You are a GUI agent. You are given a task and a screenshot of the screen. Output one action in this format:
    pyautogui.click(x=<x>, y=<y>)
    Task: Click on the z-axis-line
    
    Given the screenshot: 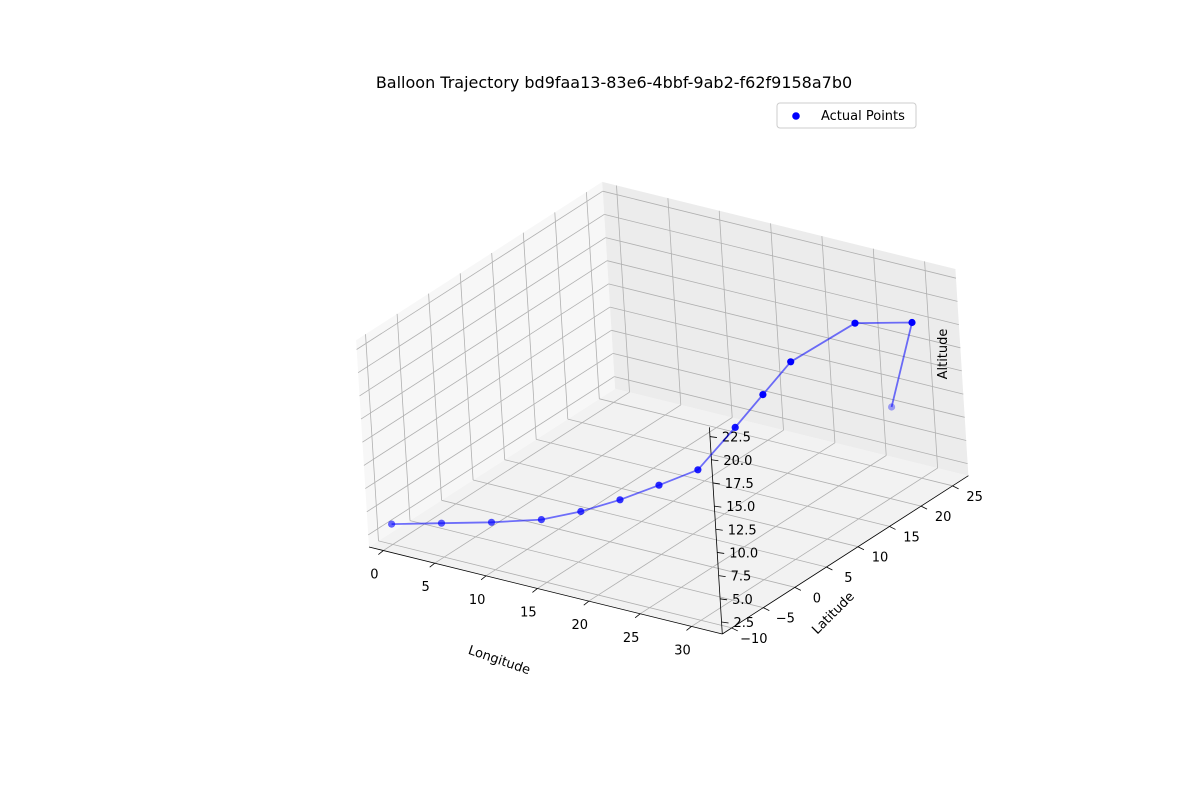 What is the action you would take?
    pyautogui.click(x=716, y=531)
    